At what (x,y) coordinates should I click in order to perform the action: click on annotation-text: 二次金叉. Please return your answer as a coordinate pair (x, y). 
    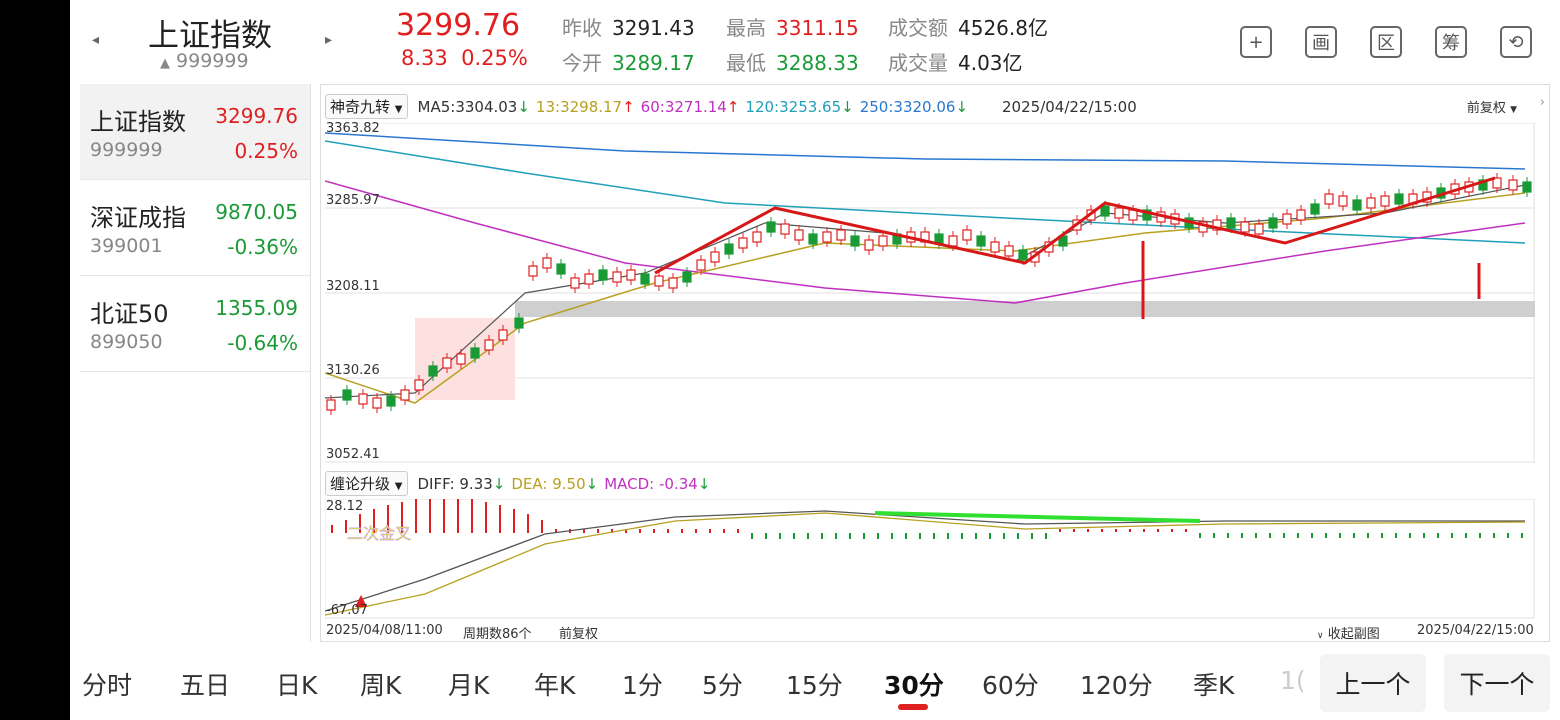
    Looking at the image, I should click on (379, 533).